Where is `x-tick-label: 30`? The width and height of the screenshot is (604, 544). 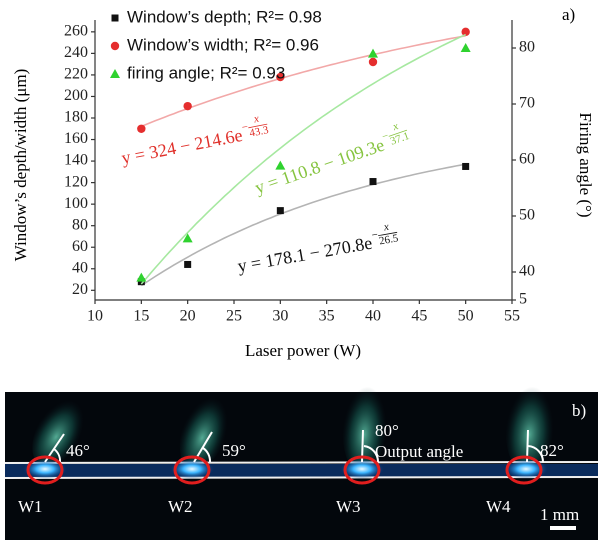 x-tick-label: 30 is located at coordinates (280, 316).